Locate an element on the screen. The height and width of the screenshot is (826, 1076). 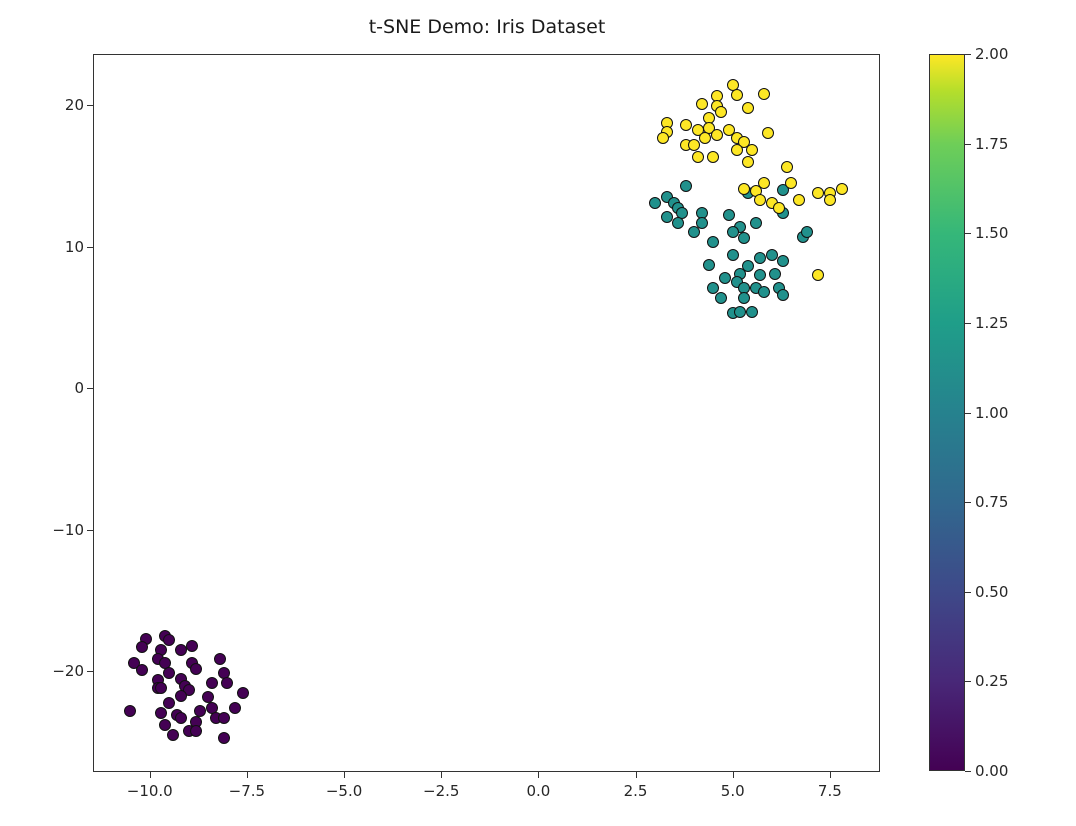
colorbar-tick-label: 1.25 is located at coordinates (992, 322).